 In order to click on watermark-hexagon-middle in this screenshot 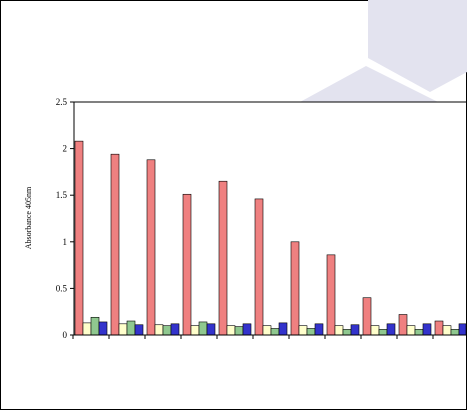, I will do `click(369, 84)`.